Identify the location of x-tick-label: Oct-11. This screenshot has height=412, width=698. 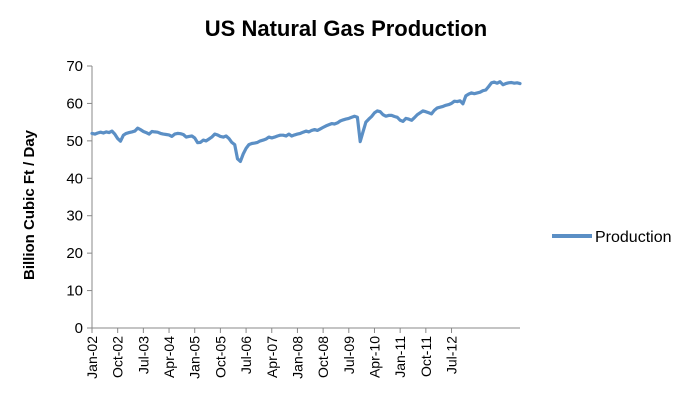
(426, 356).